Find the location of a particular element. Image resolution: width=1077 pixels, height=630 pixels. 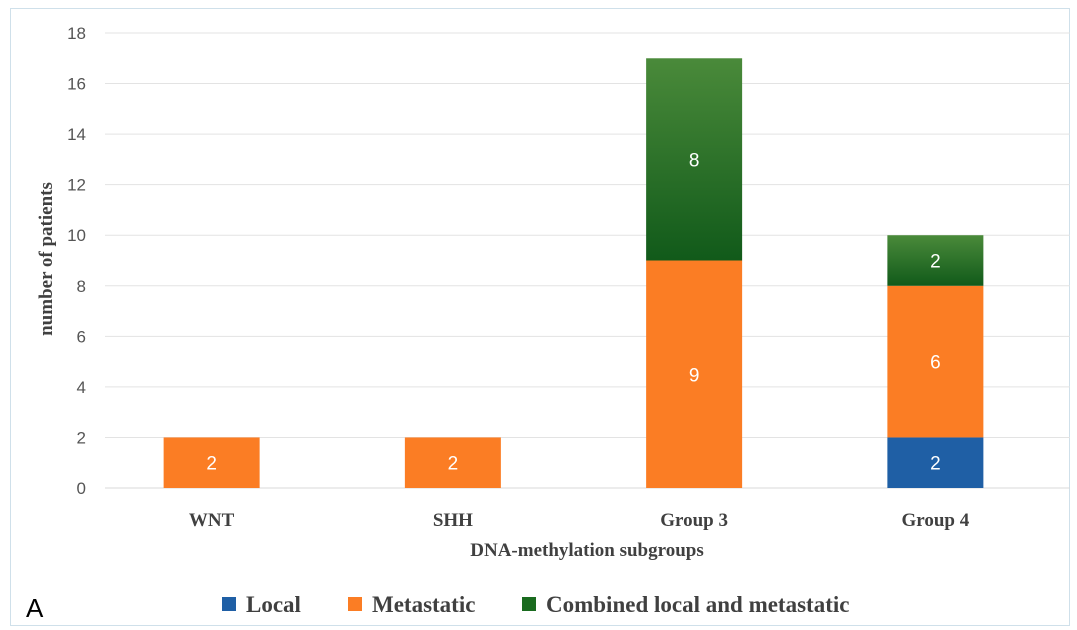

y-tick-label: 18 is located at coordinates (76, 33).